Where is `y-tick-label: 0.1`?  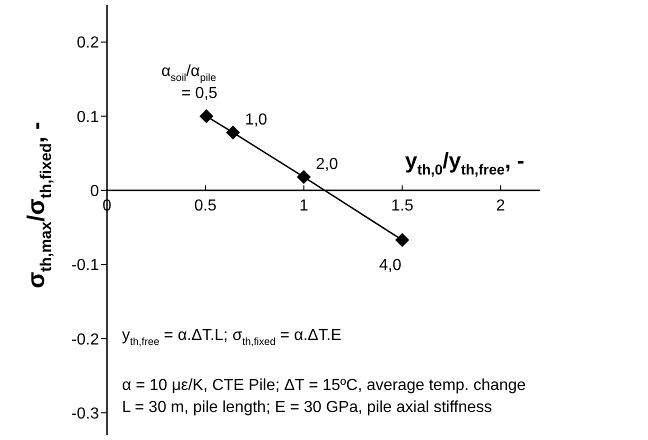 y-tick-label: 0.1 is located at coordinates (88, 117).